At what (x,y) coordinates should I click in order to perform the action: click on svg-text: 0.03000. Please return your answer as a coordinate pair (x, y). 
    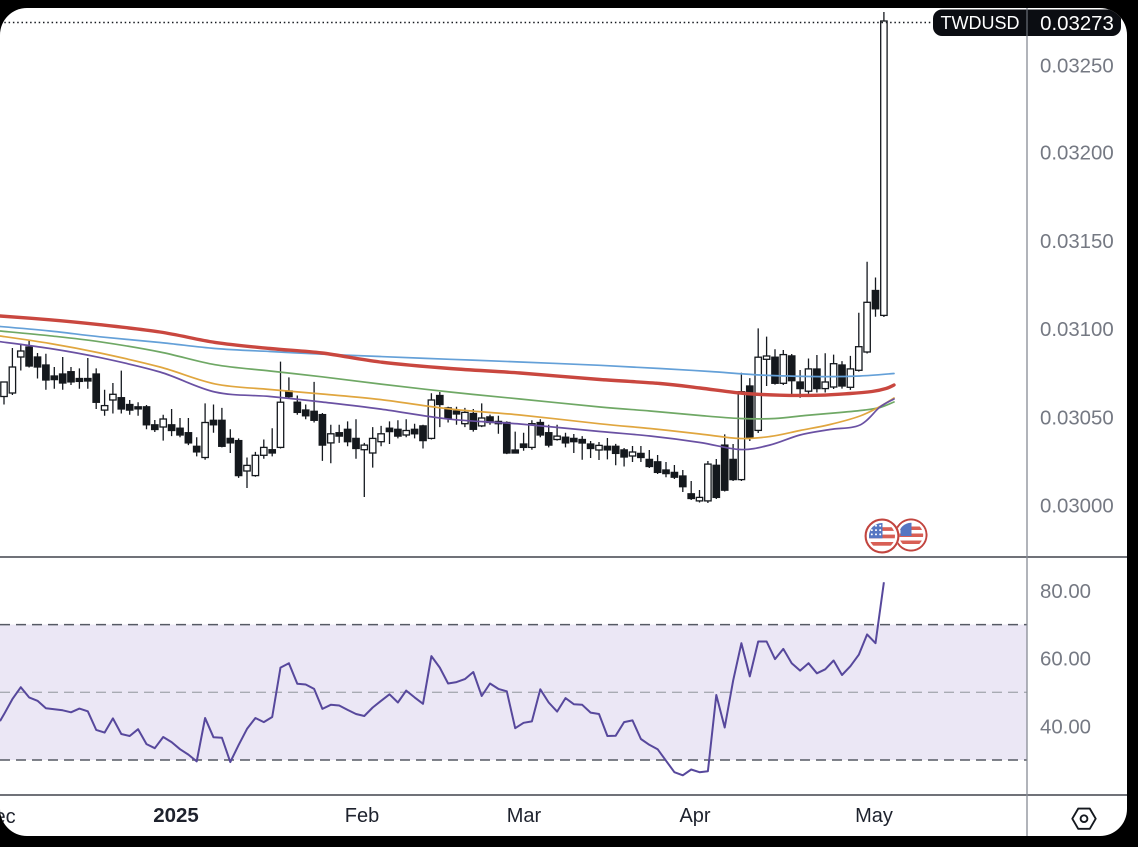
    Looking at the image, I should click on (1077, 506).